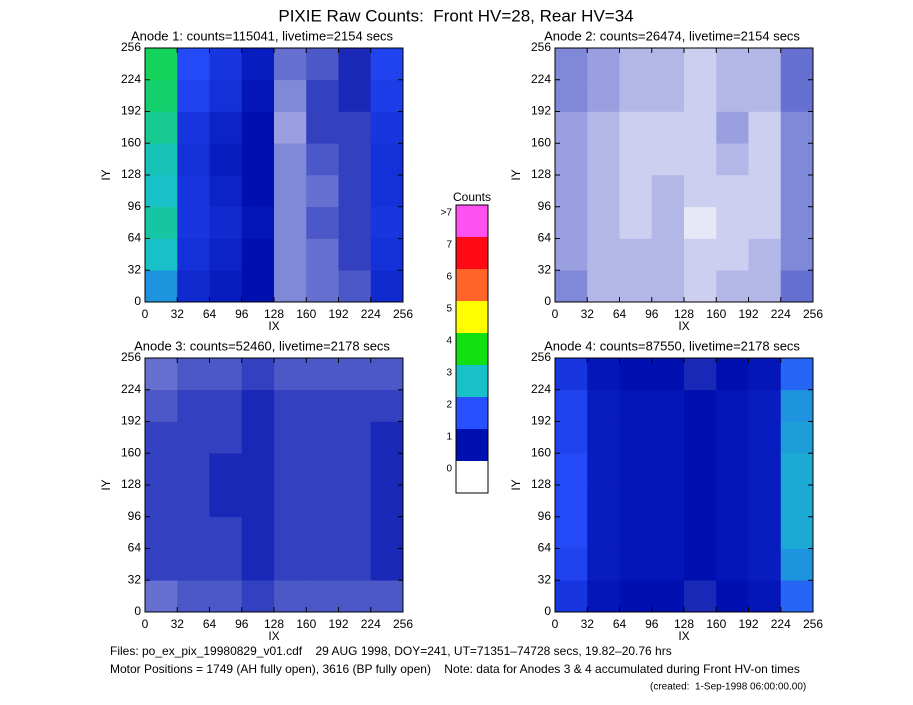 The height and width of the screenshot is (705, 913). Describe the element at coordinates (135, 516) in the screenshot. I see `y-tick-label: 96` at that location.